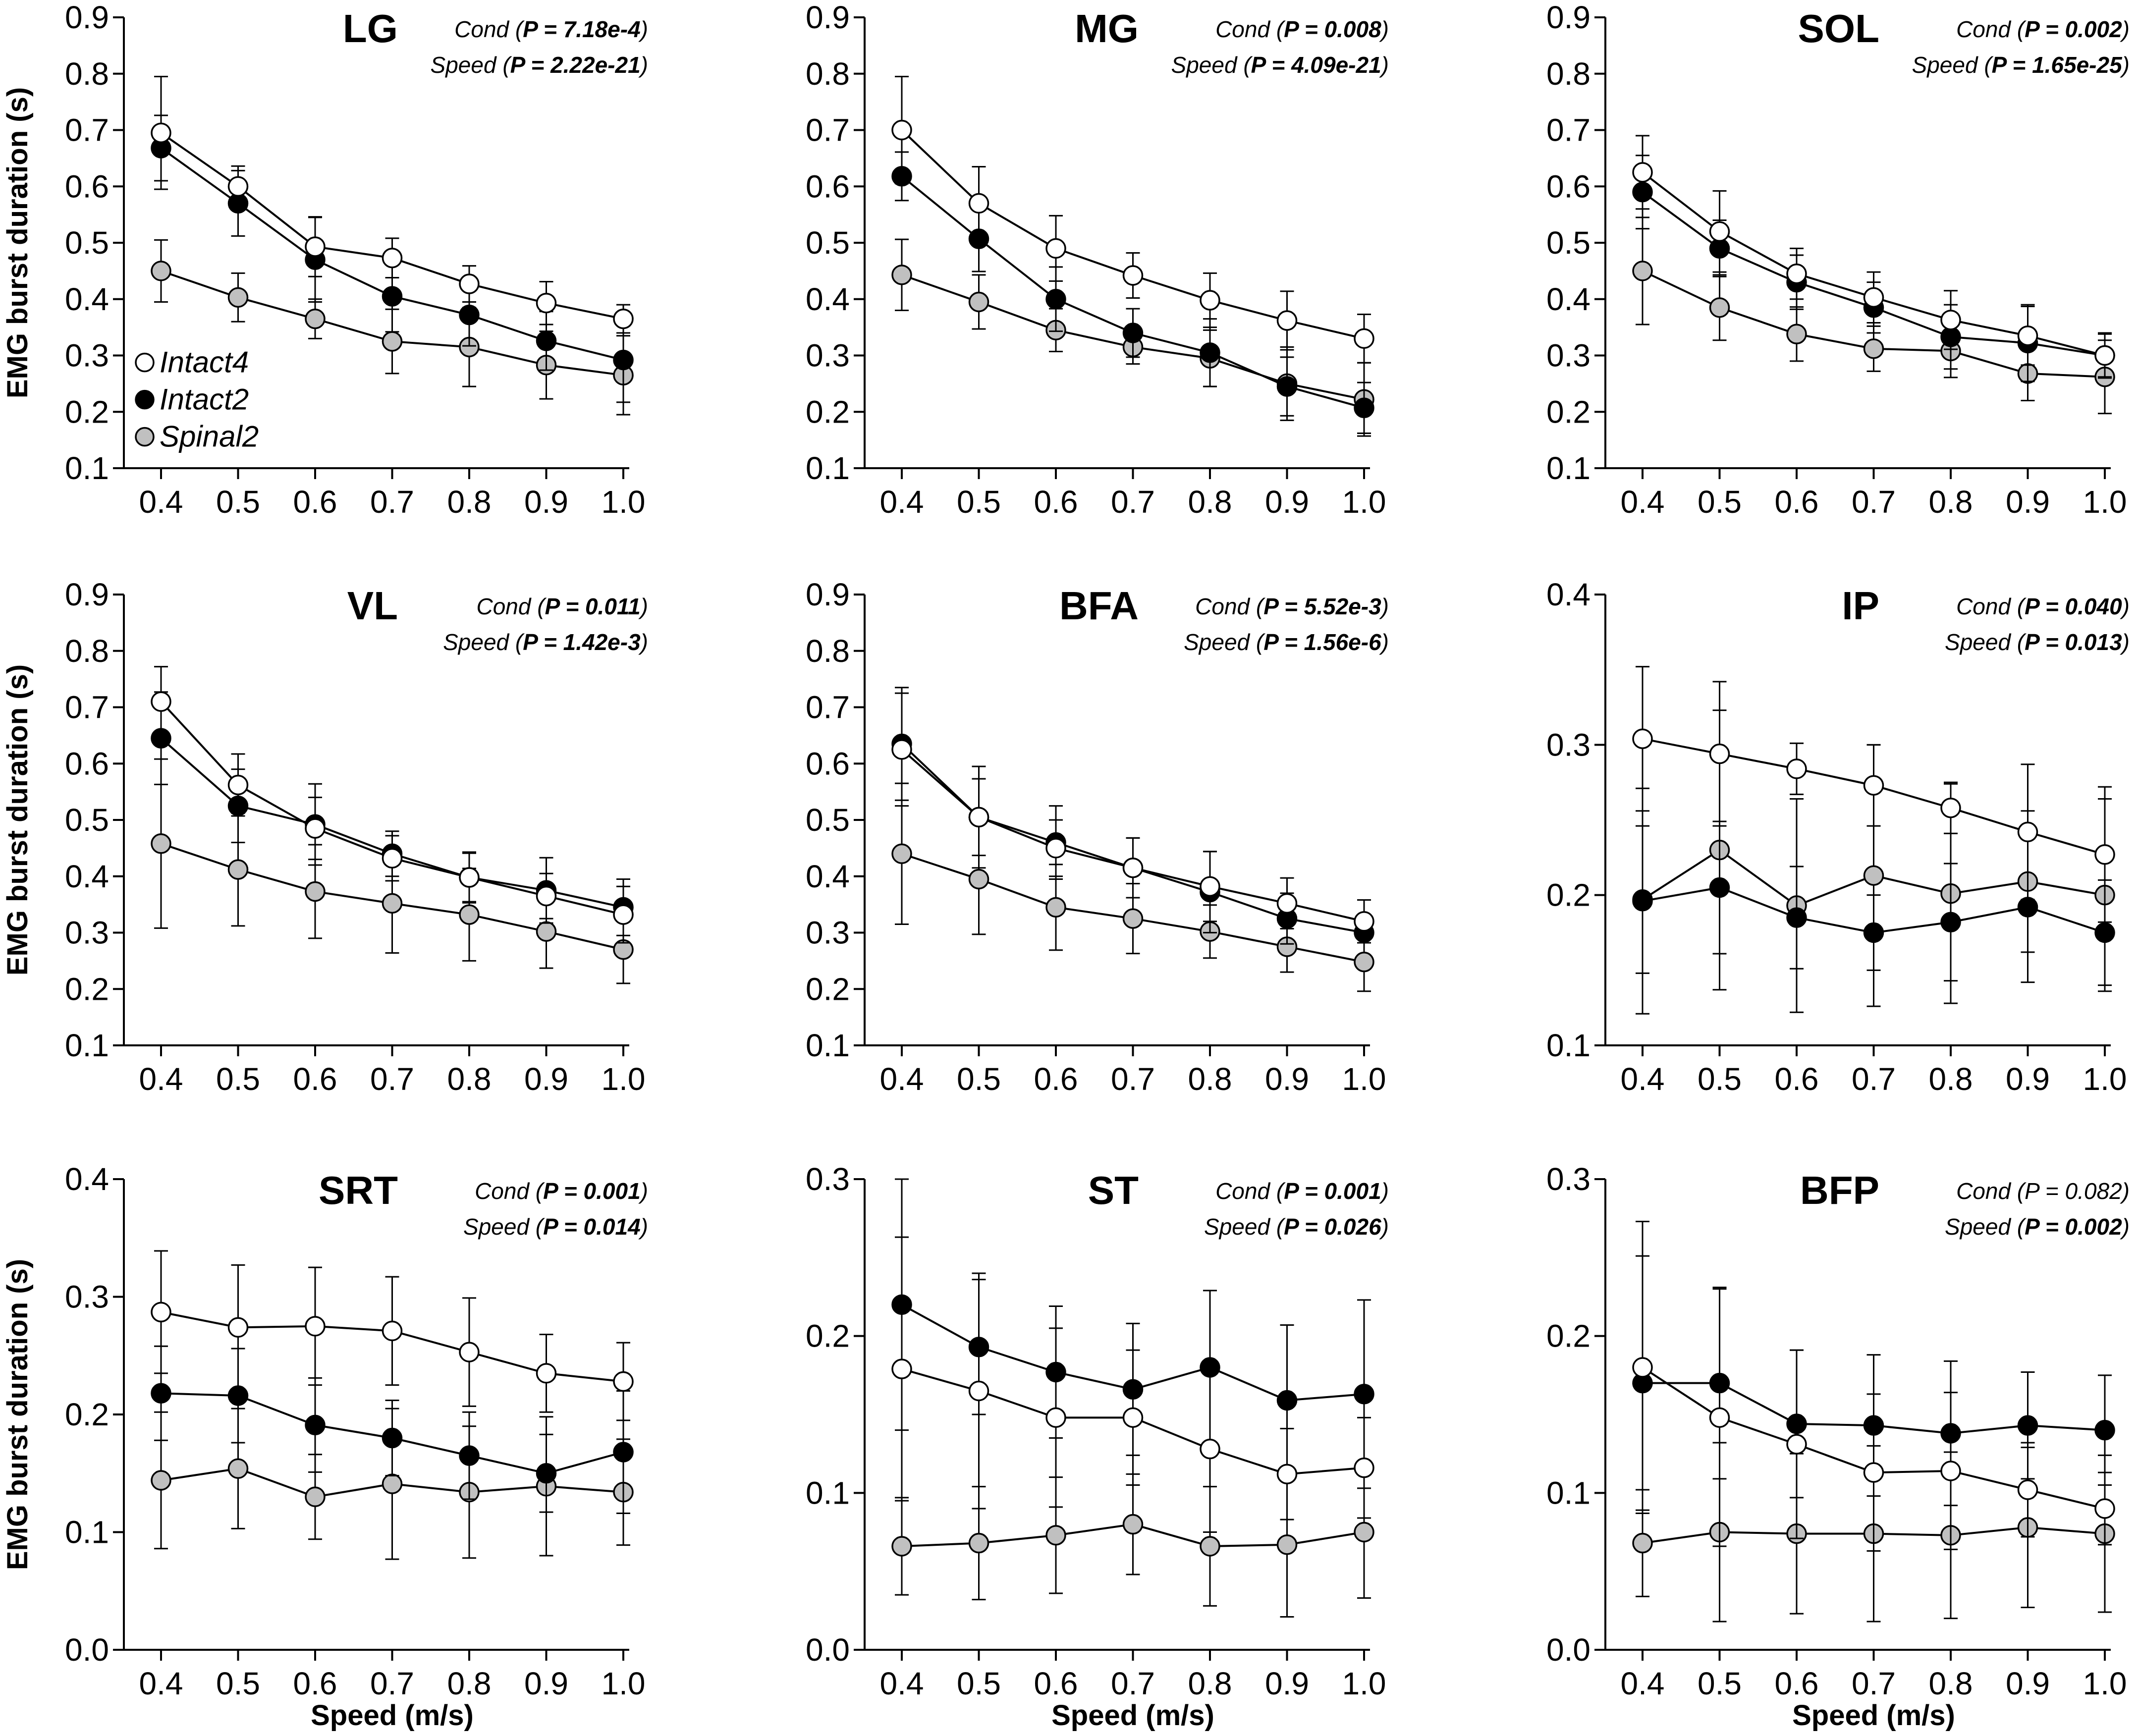  I want to click on panel-title: ST, so click(1114, 1190).